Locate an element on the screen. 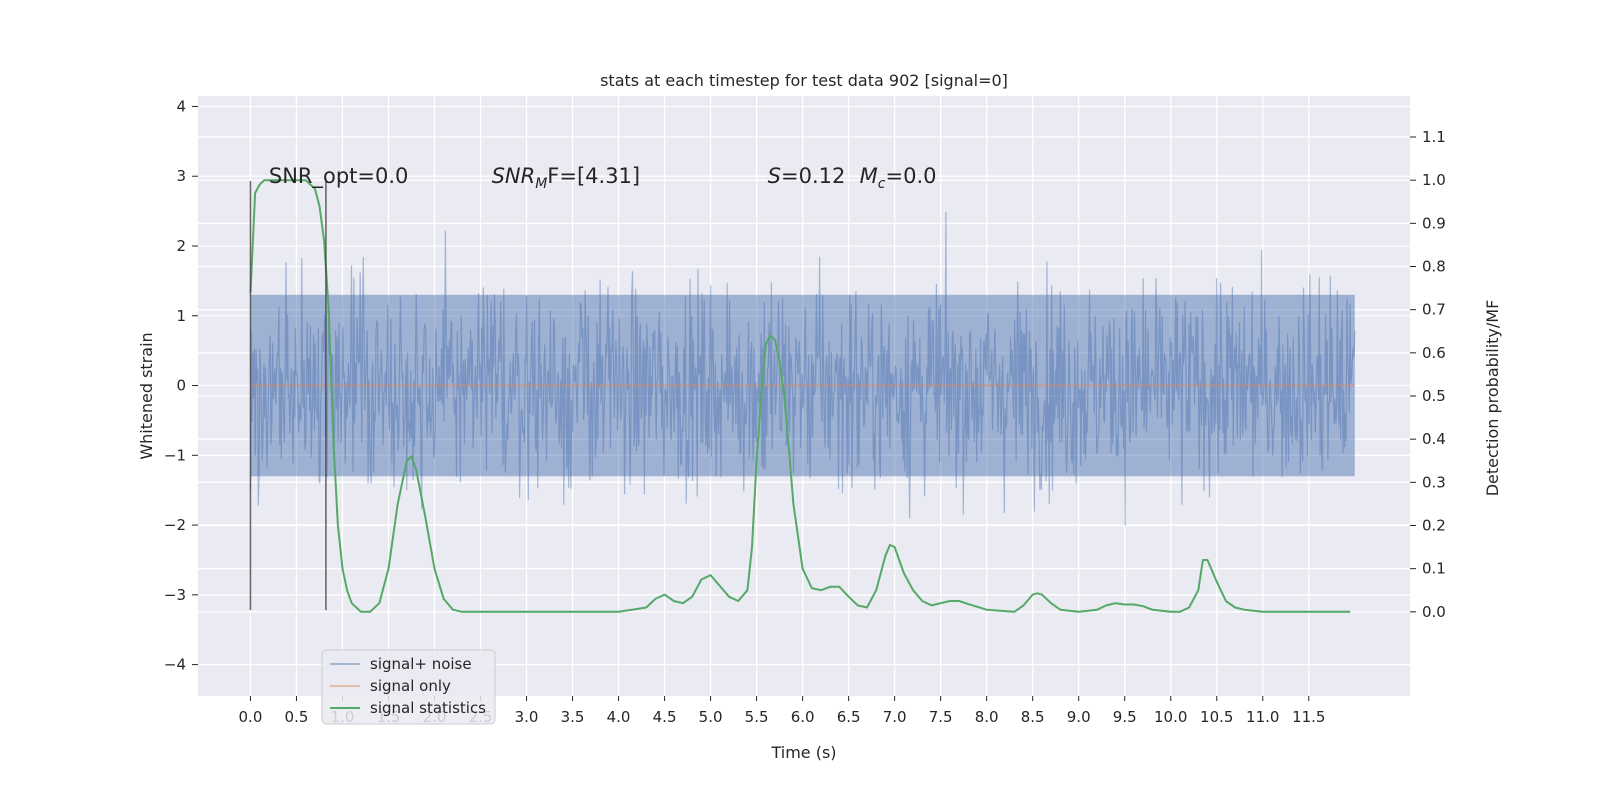  x-tick-label-8-5: 8.5 is located at coordinates (1033, 717).